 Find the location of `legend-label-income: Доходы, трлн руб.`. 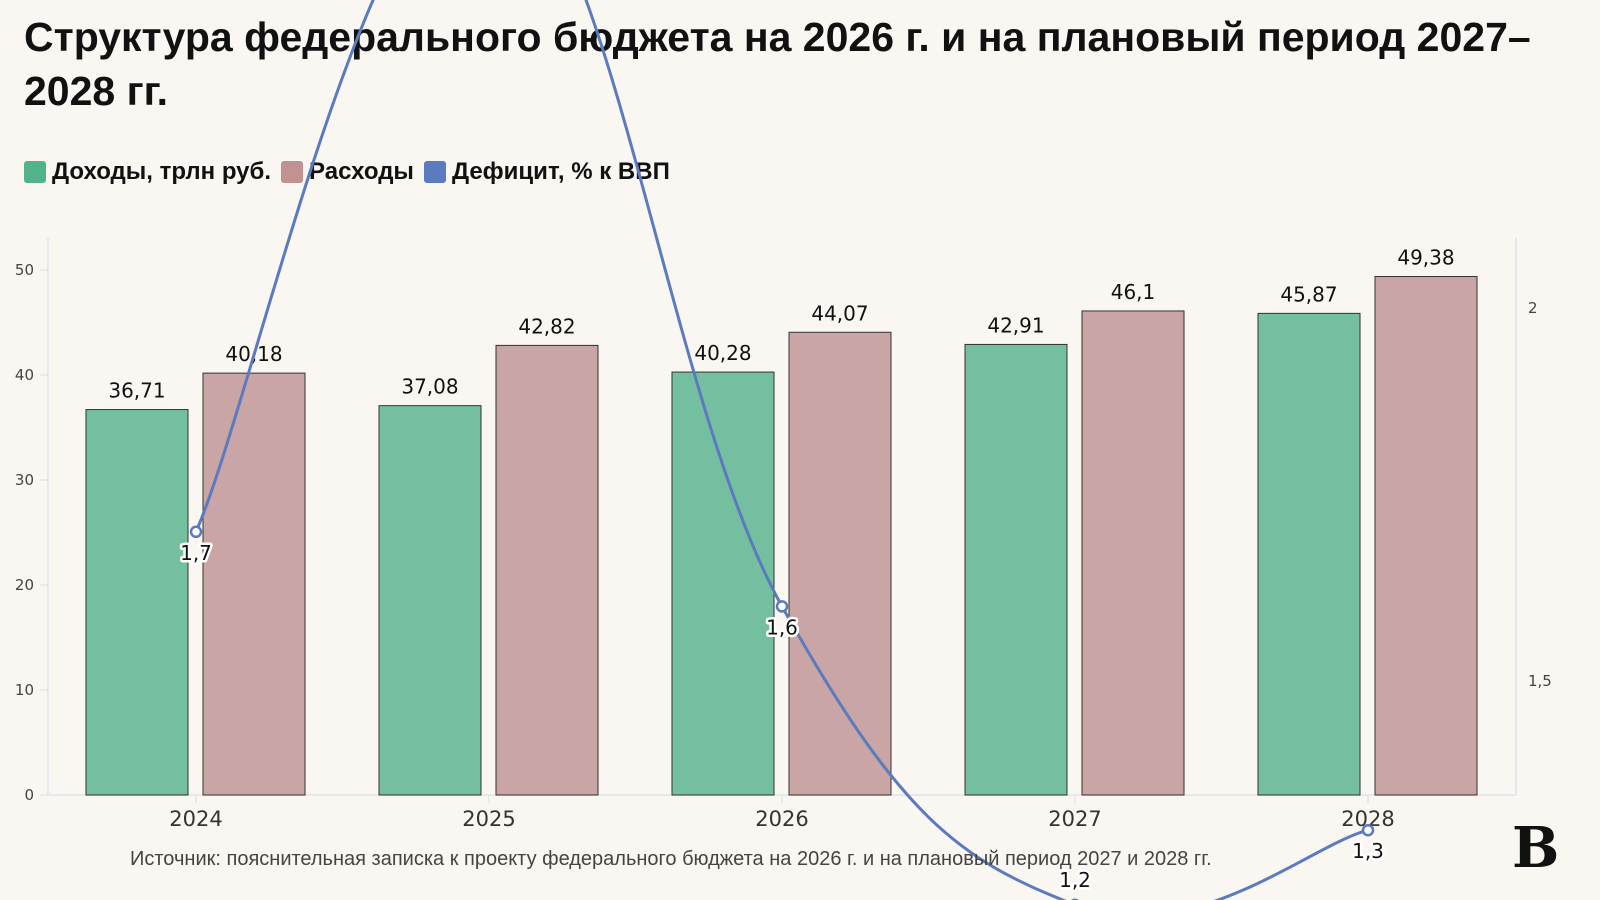

legend-label-income: Доходы, трлн руб. is located at coordinates (162, 171).